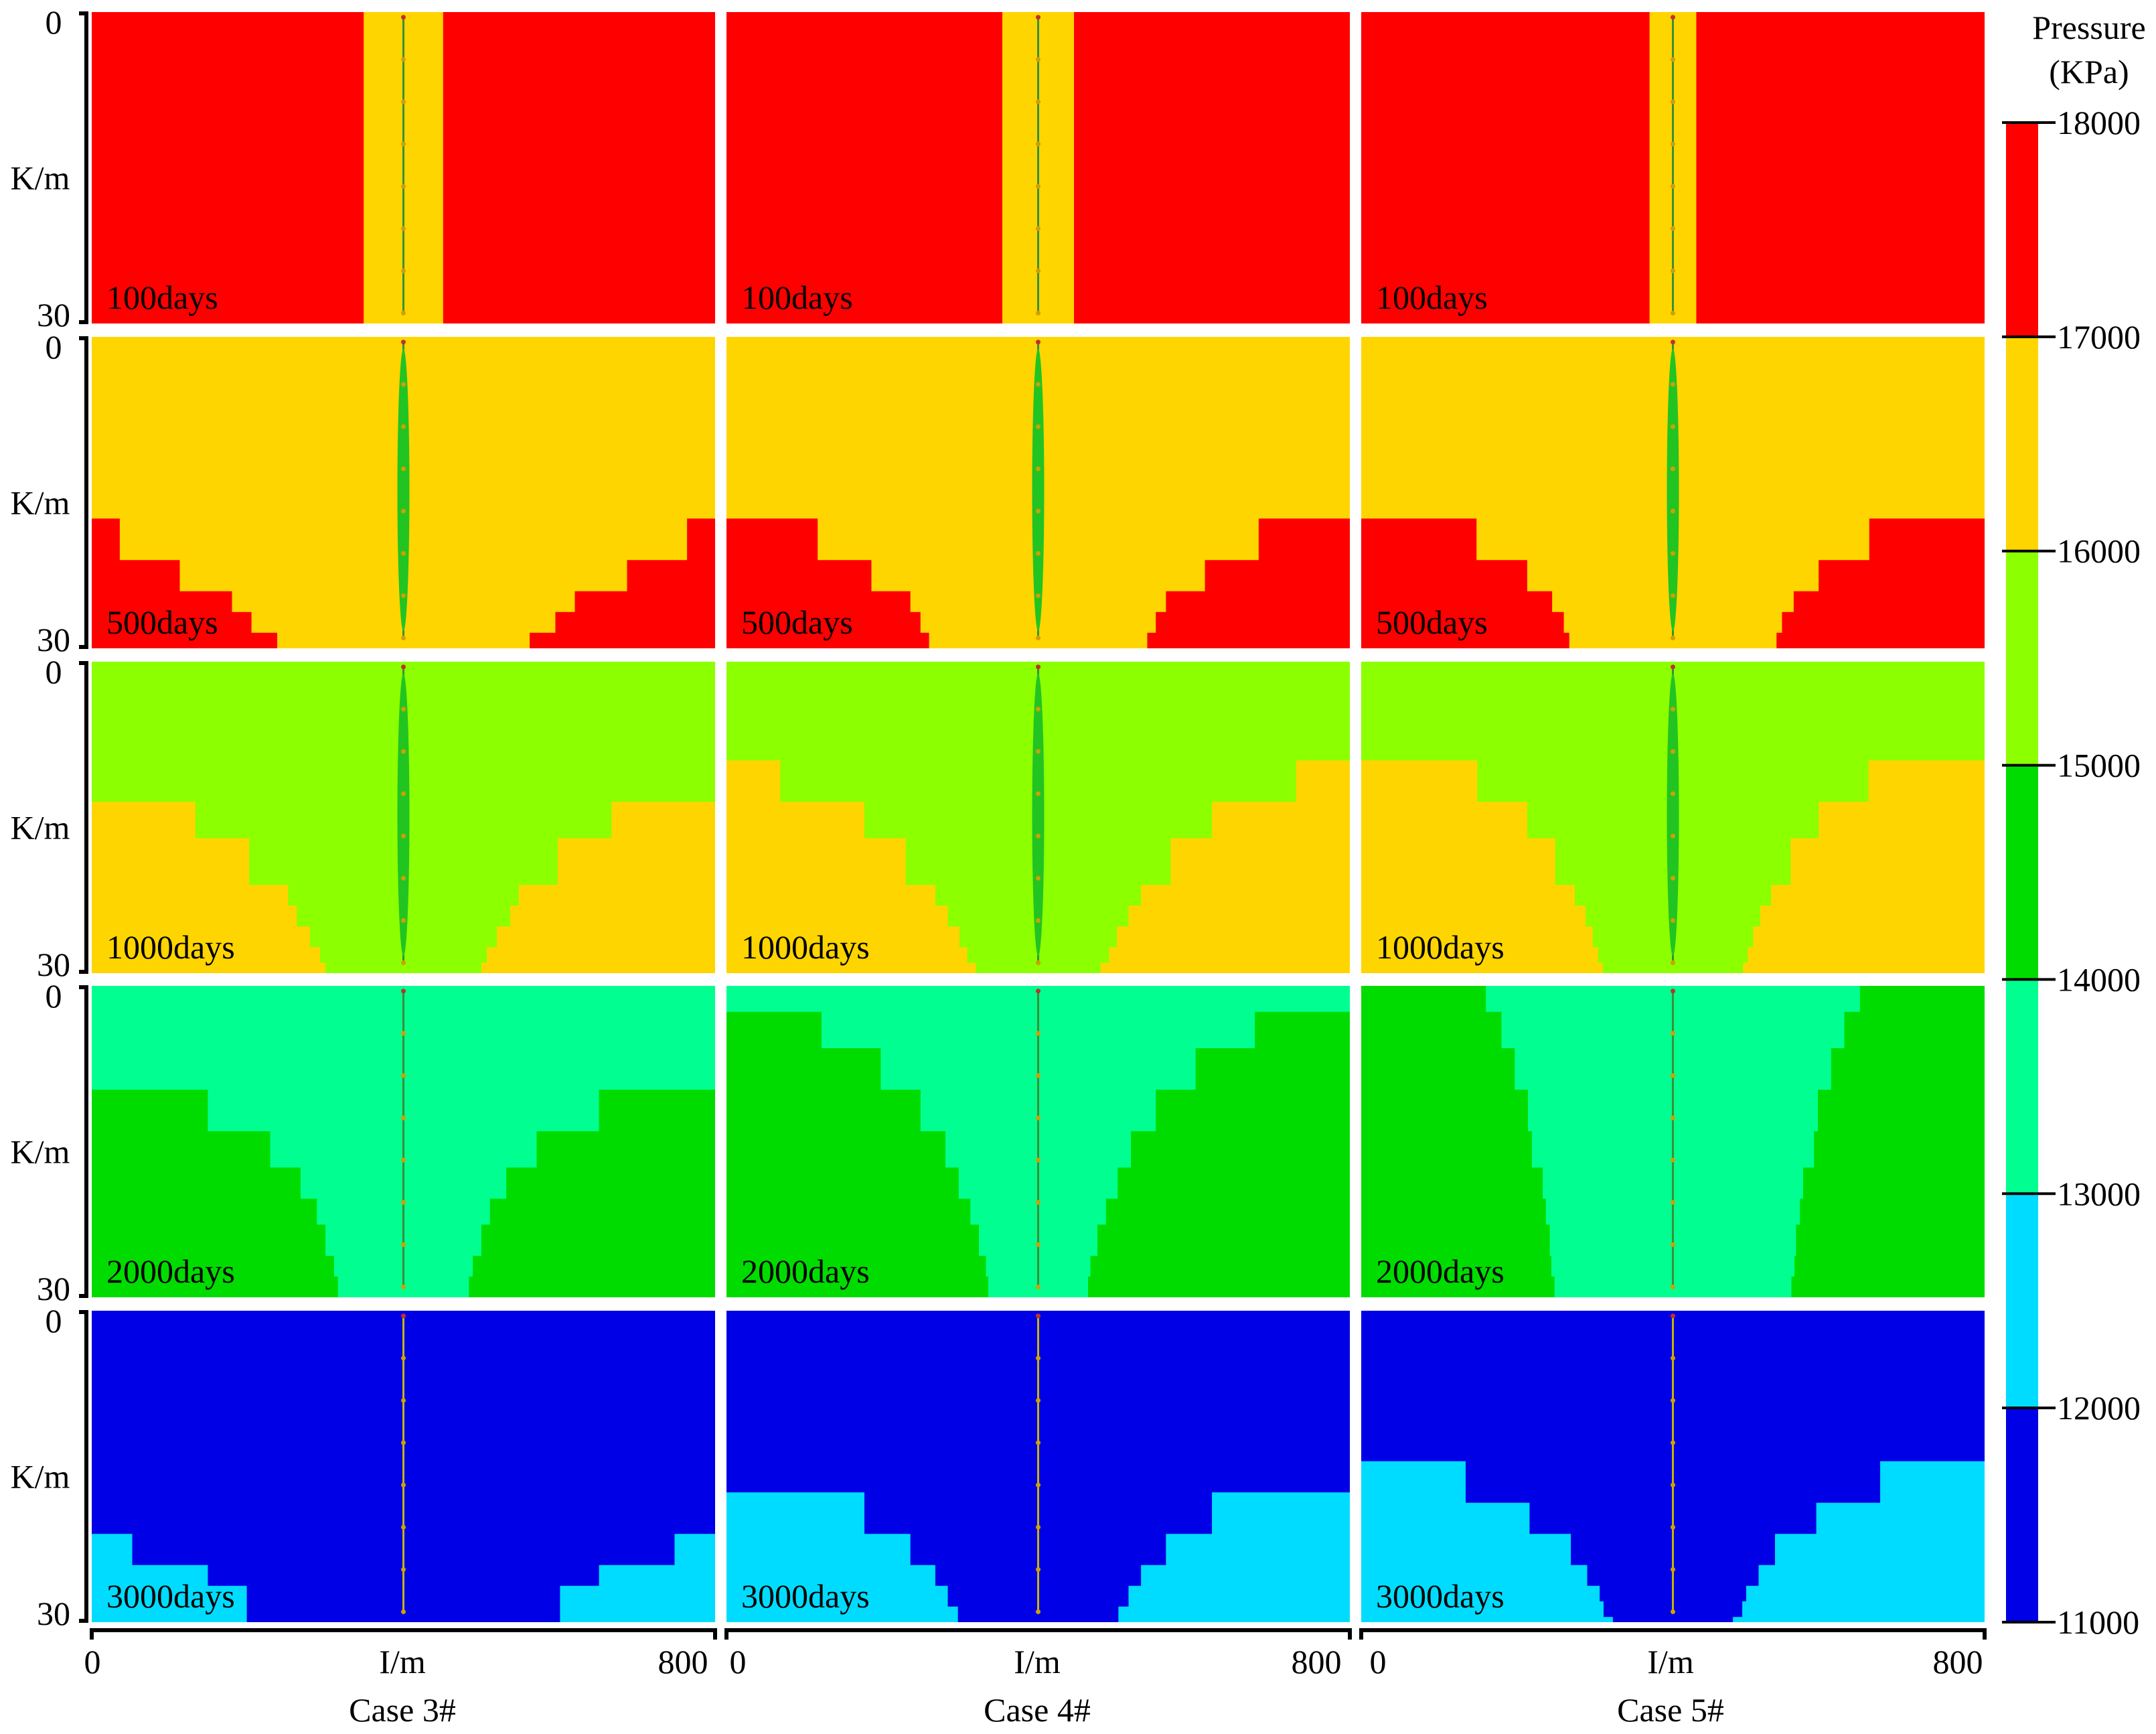  I want to click on case-label-case4: Case 4#, so click(1037, 1710).